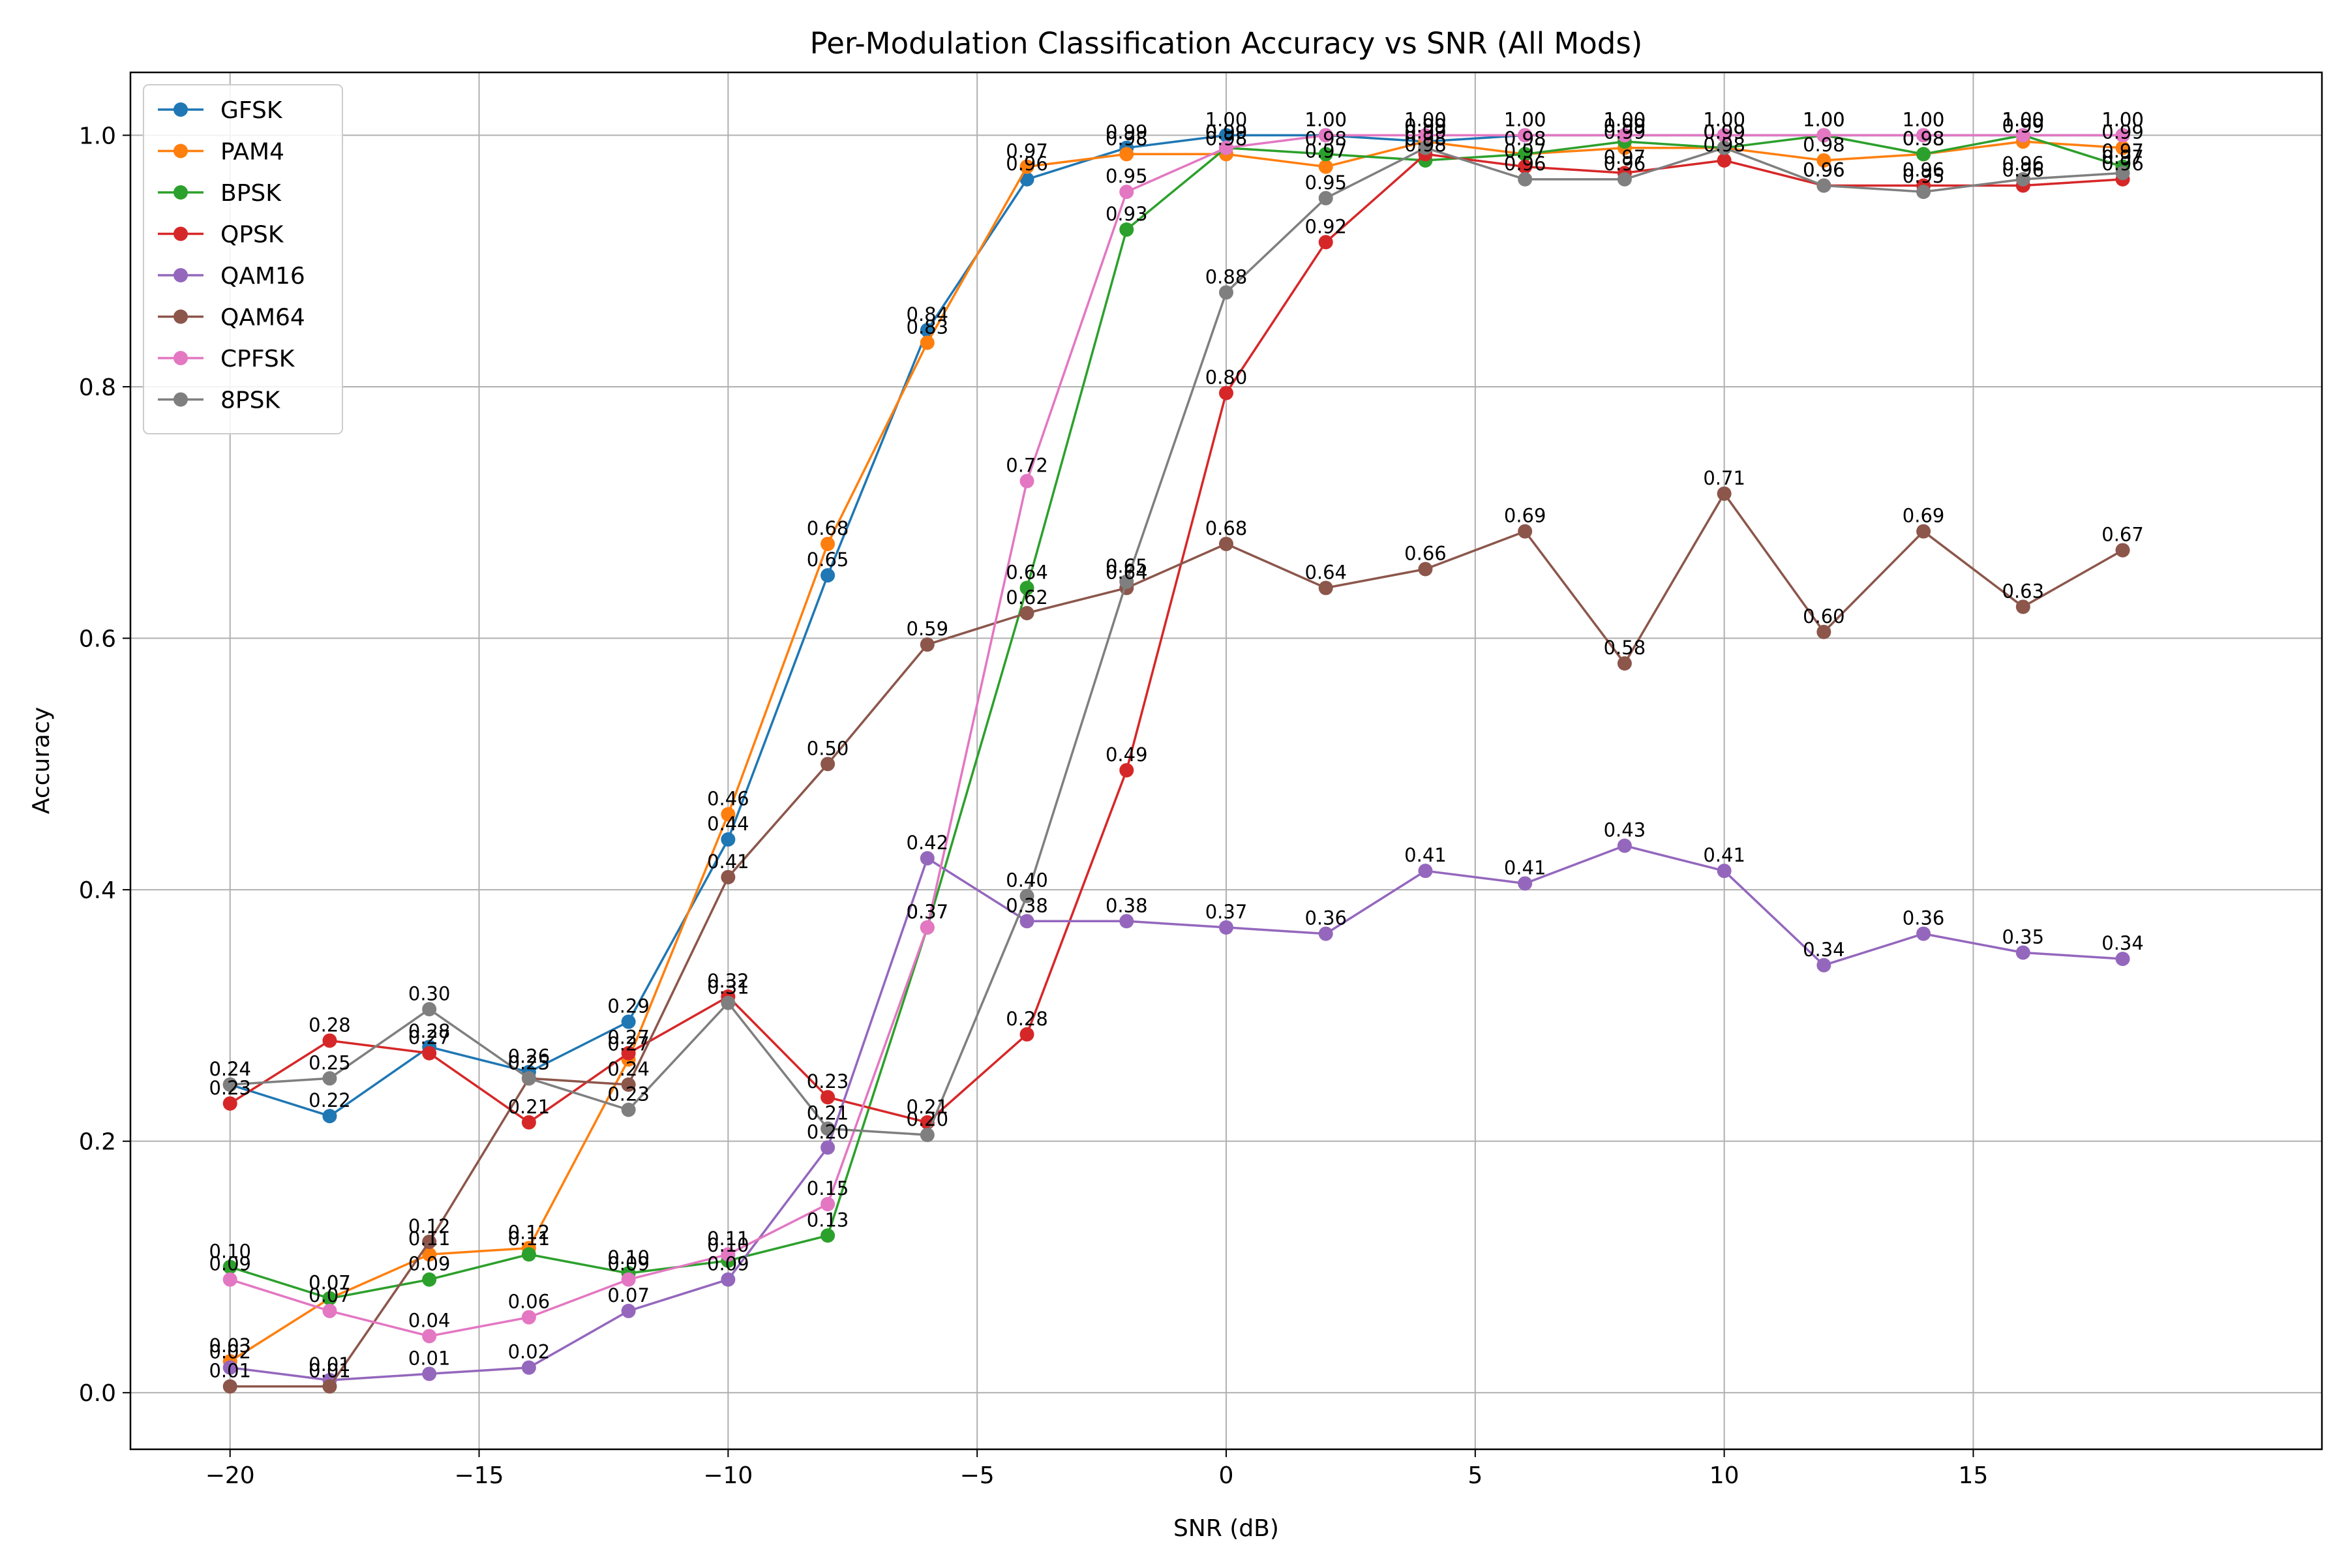 This screenshot has height=1568, width=2348. Describe the element at coordinates (181, 233) in the screenshot. I see `legend-marker-qpsk` at that location.